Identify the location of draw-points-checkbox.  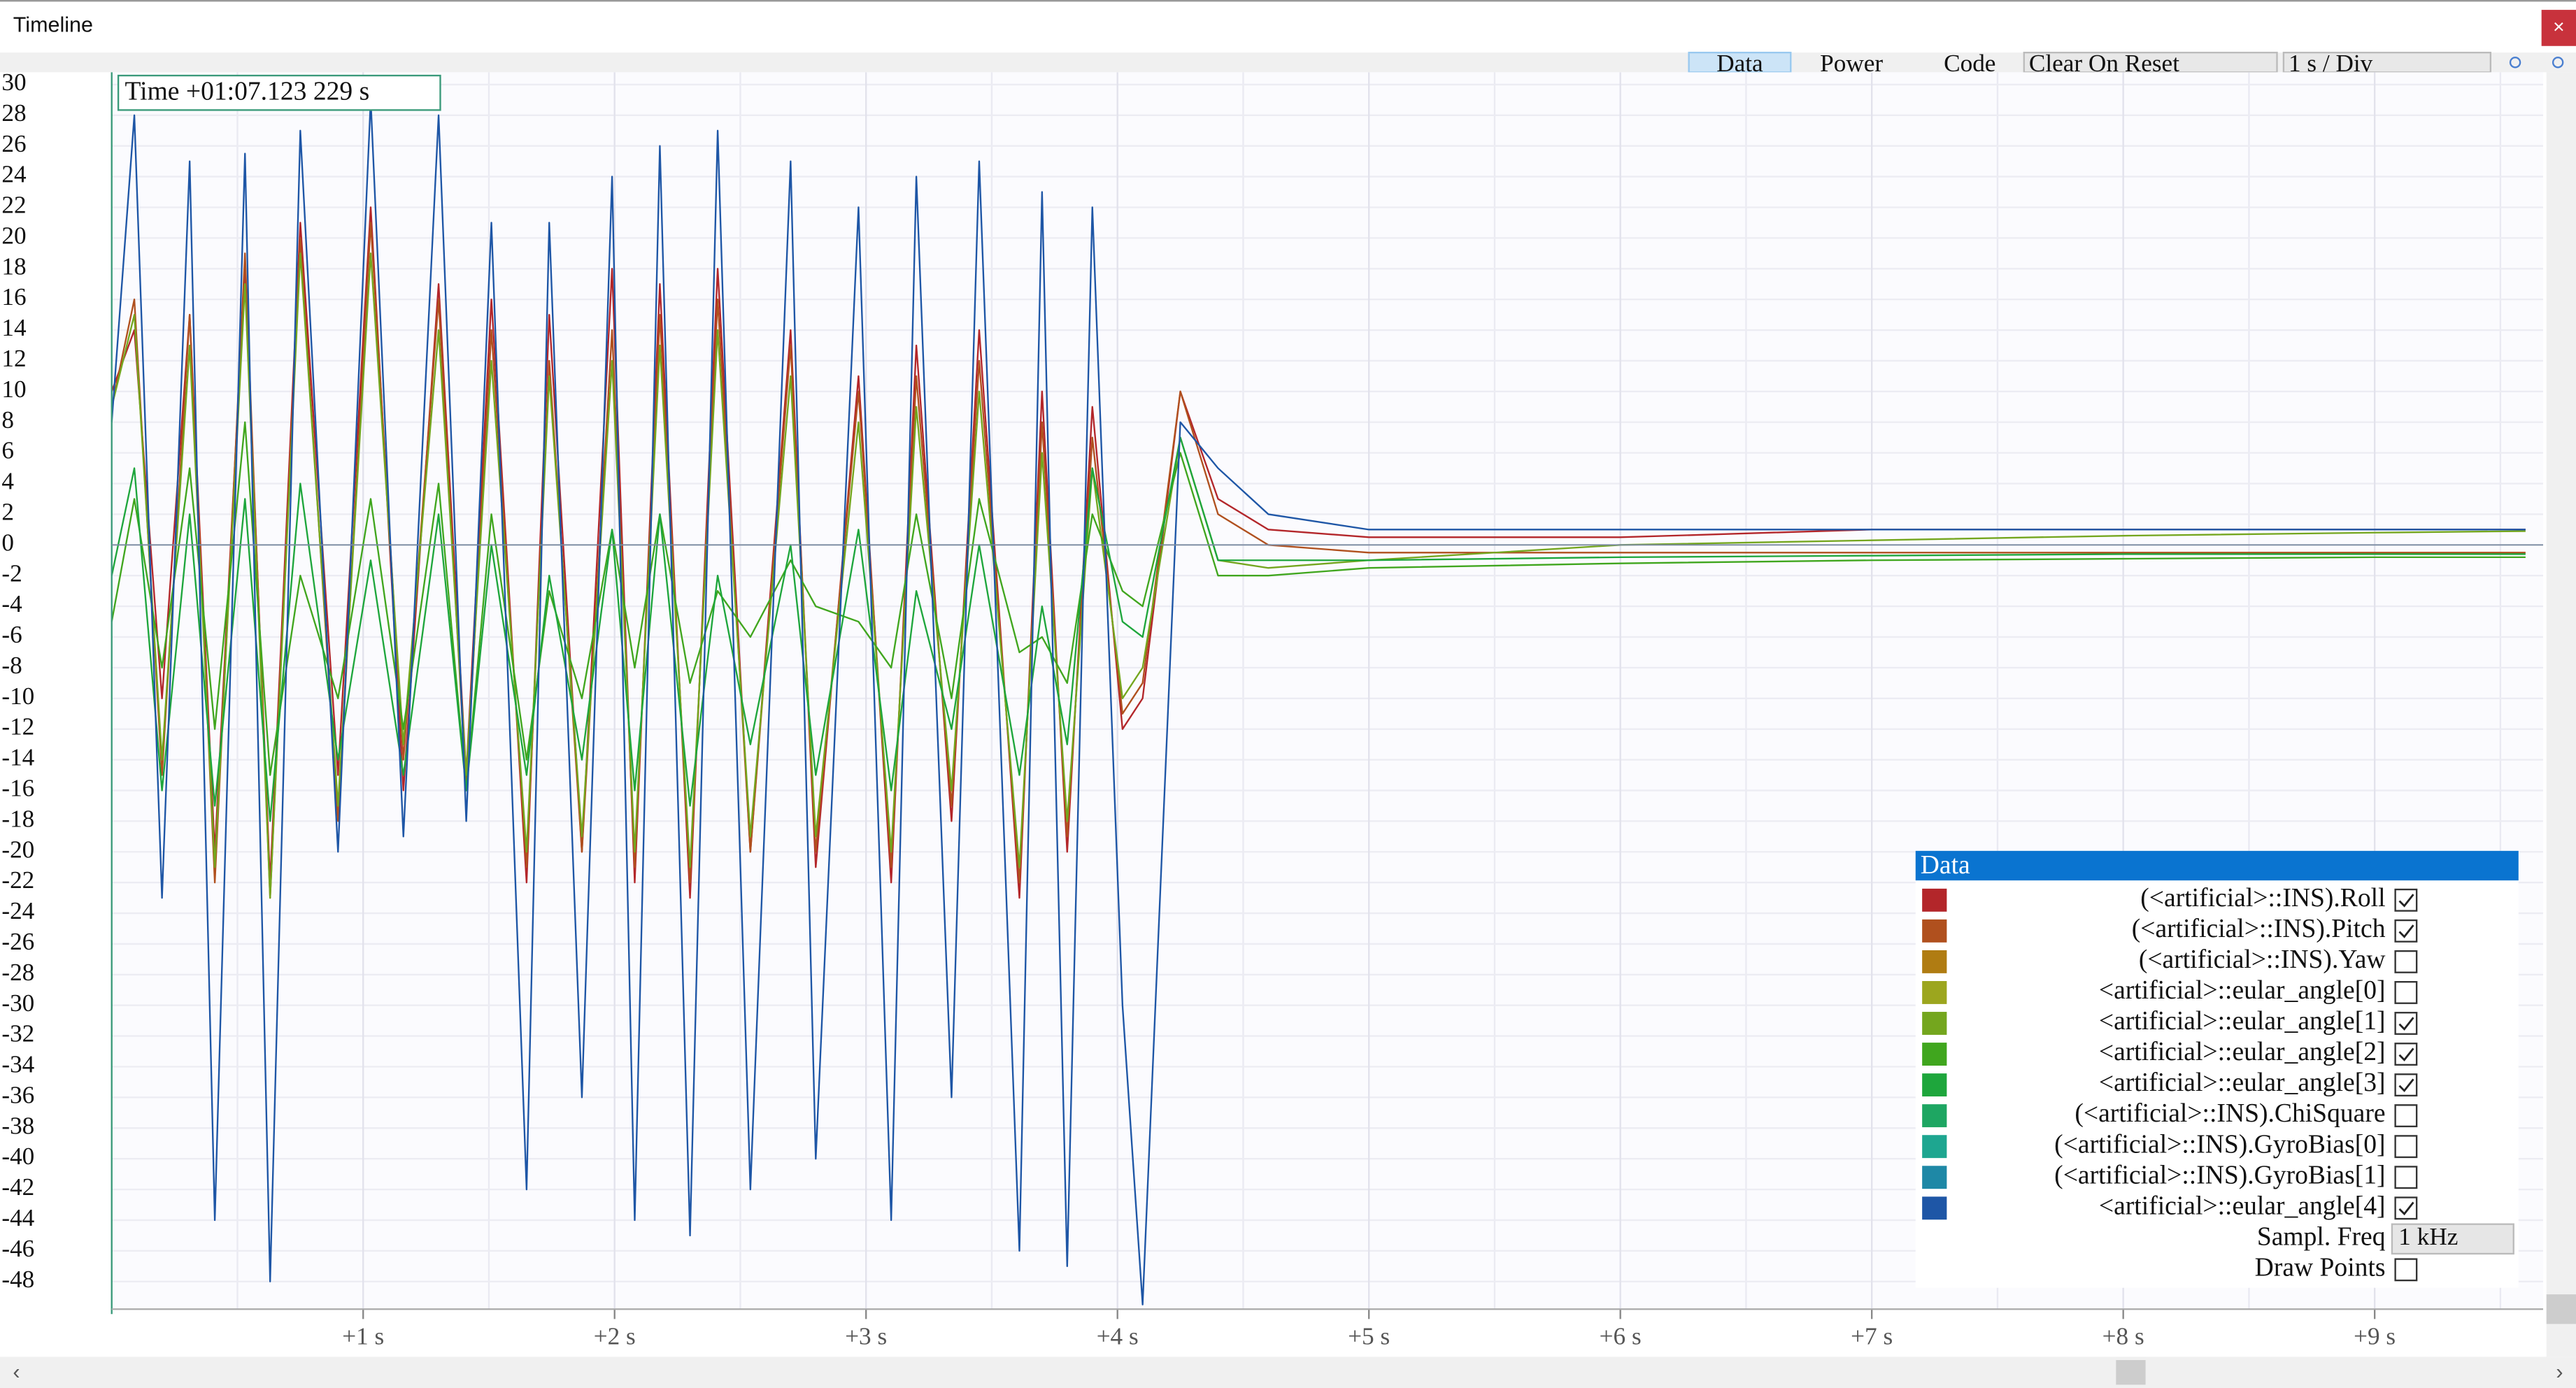
(2406, 1270).